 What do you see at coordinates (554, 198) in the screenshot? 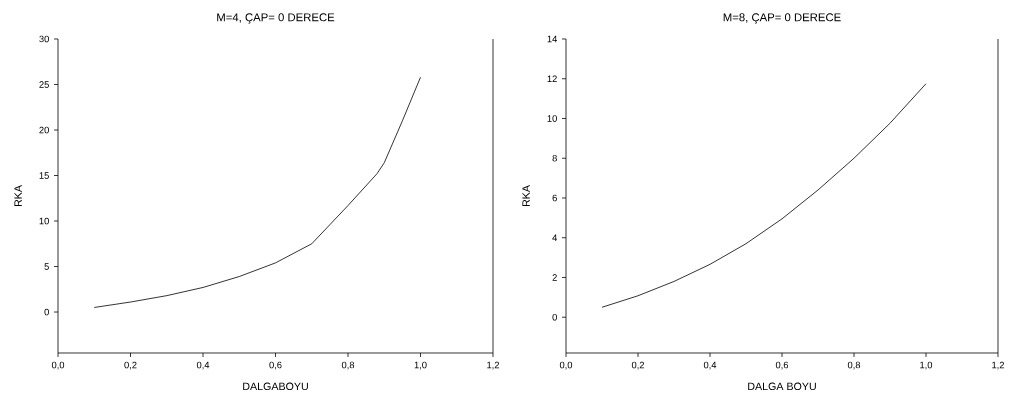
I see `y-tick-label: 6` at bounding box center [554, 198].